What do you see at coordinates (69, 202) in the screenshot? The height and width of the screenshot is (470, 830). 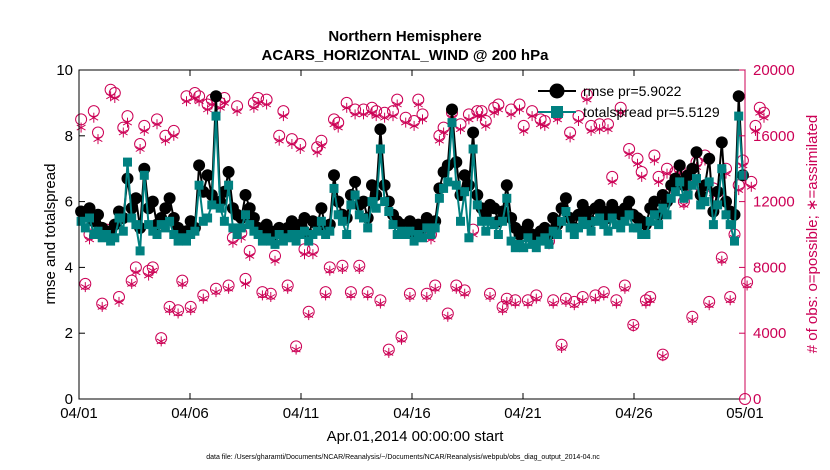 I see `y-left-tick-label: 6` at bounding box center [69, 202].